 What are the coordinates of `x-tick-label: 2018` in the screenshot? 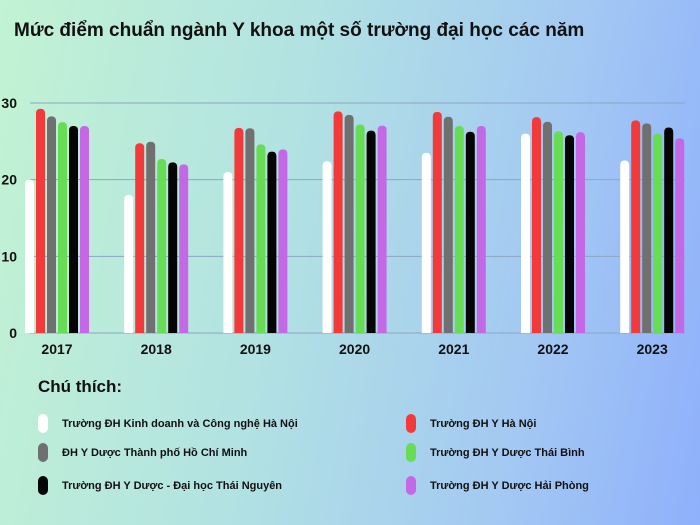 It's located at (156, 349).